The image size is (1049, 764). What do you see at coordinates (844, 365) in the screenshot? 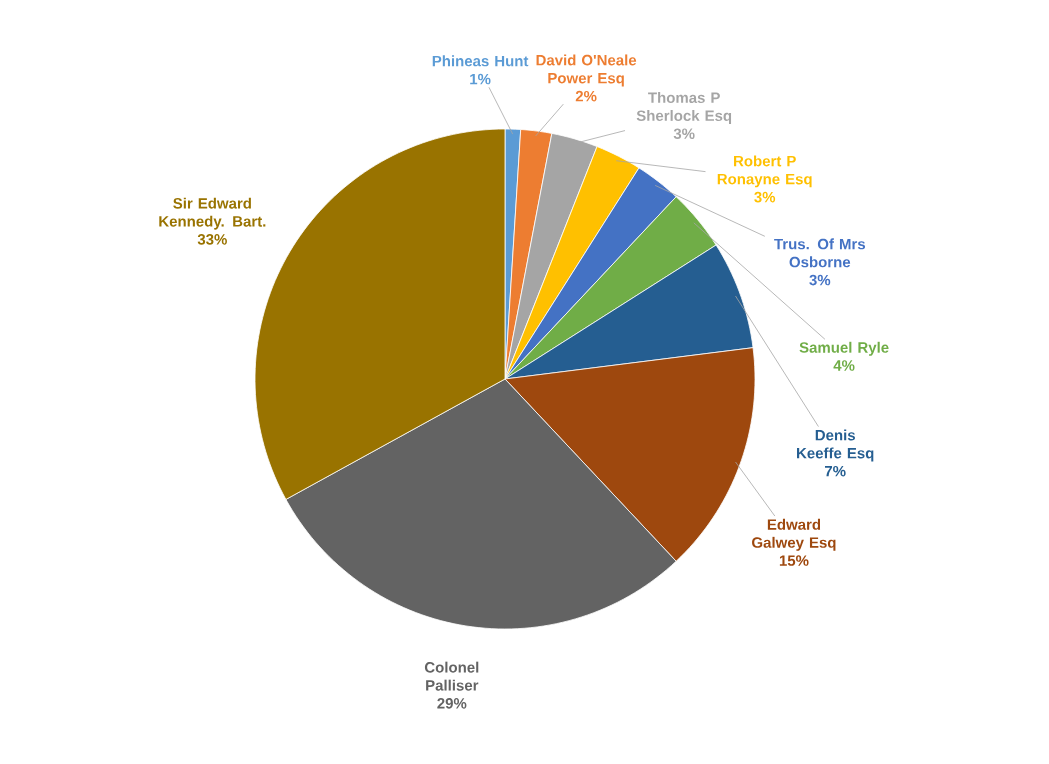
I see `data-label: 4%` at bounding box center [844, 365].